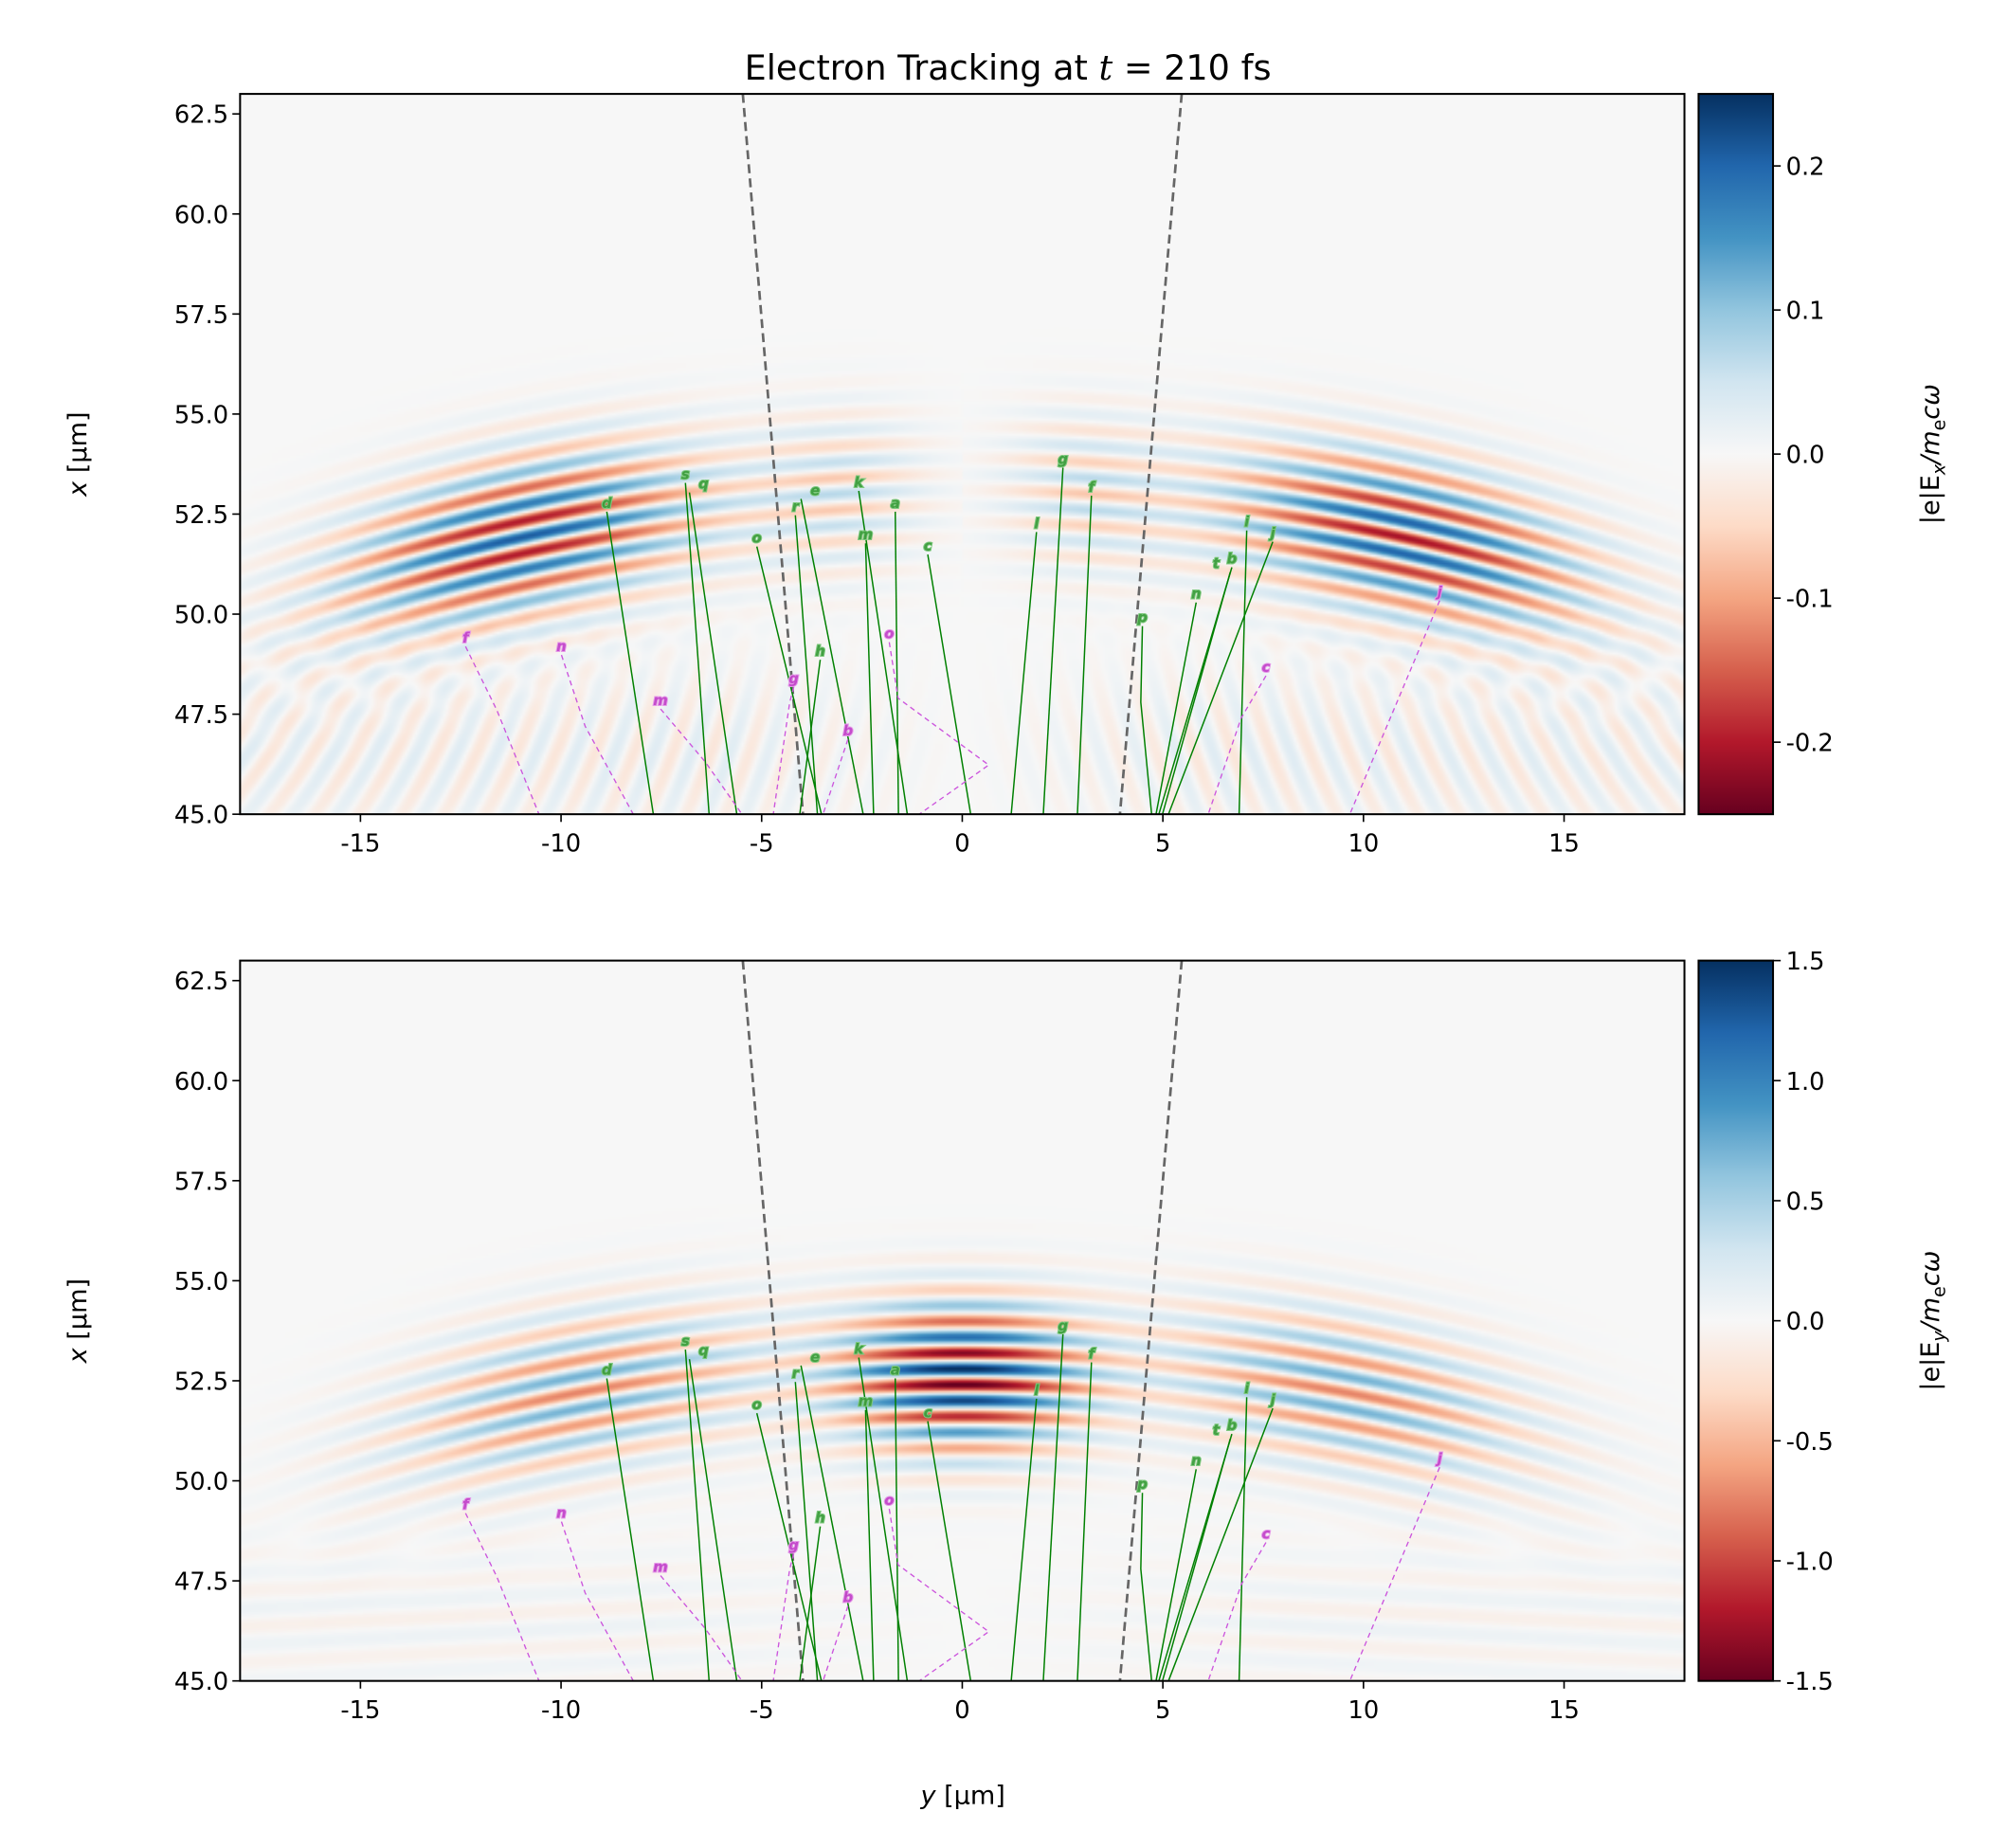 This screenshot has width=1990, height=1848. Describe the element at coordinates (796, 507) in the screenshot. I see `track-label: r` at that location.